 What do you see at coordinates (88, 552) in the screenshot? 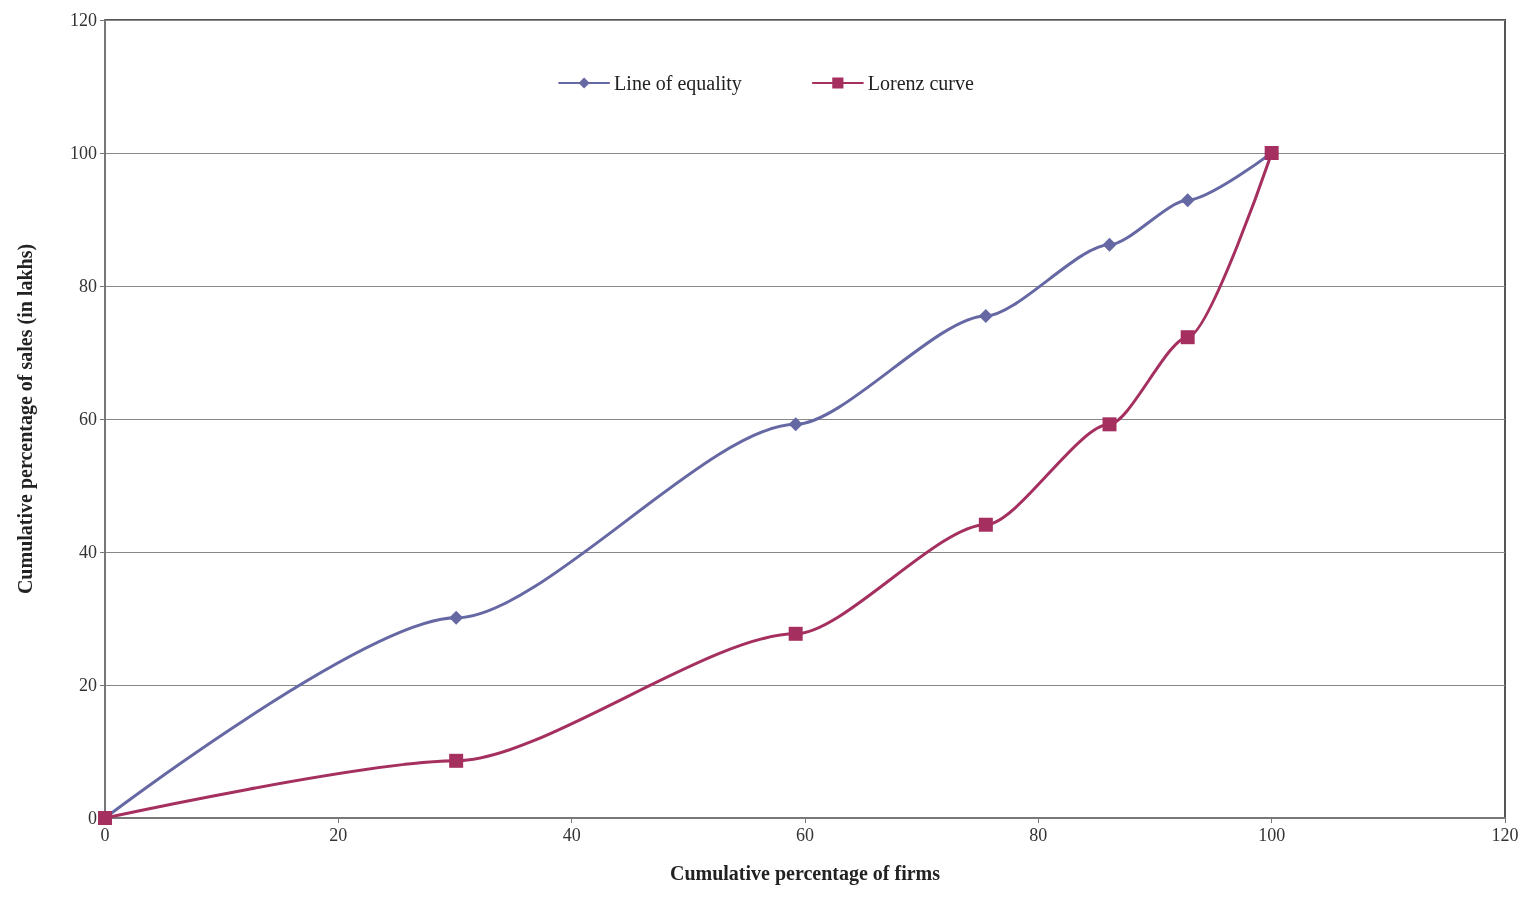
I see `y-tick-label: 40` at bounding box center [88, 552].